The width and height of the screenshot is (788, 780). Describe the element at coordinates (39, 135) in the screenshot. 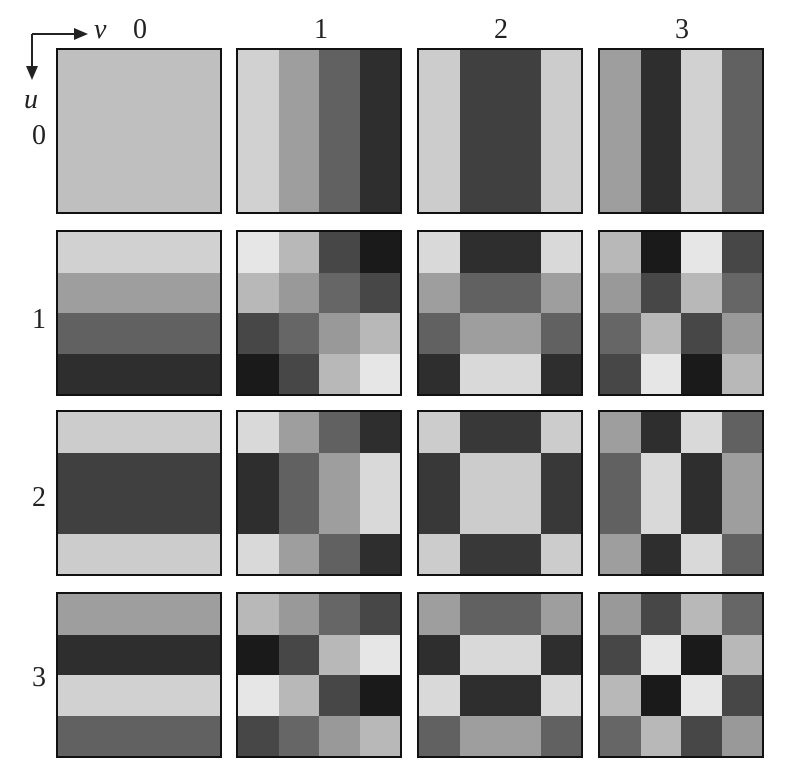

I see `row-label-0: 0` at that location.